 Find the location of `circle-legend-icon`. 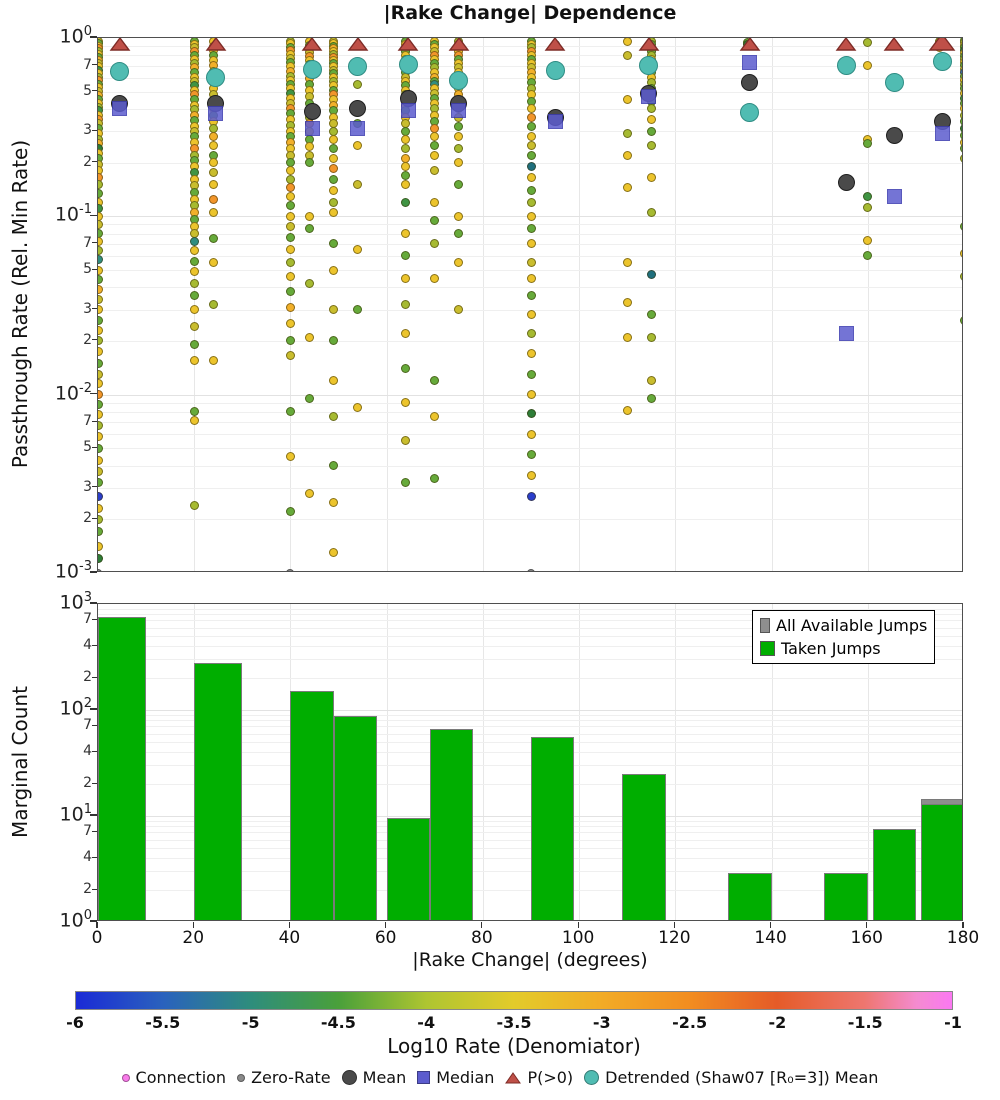

circle-legend-icon is located at coordinates (349, 1077).